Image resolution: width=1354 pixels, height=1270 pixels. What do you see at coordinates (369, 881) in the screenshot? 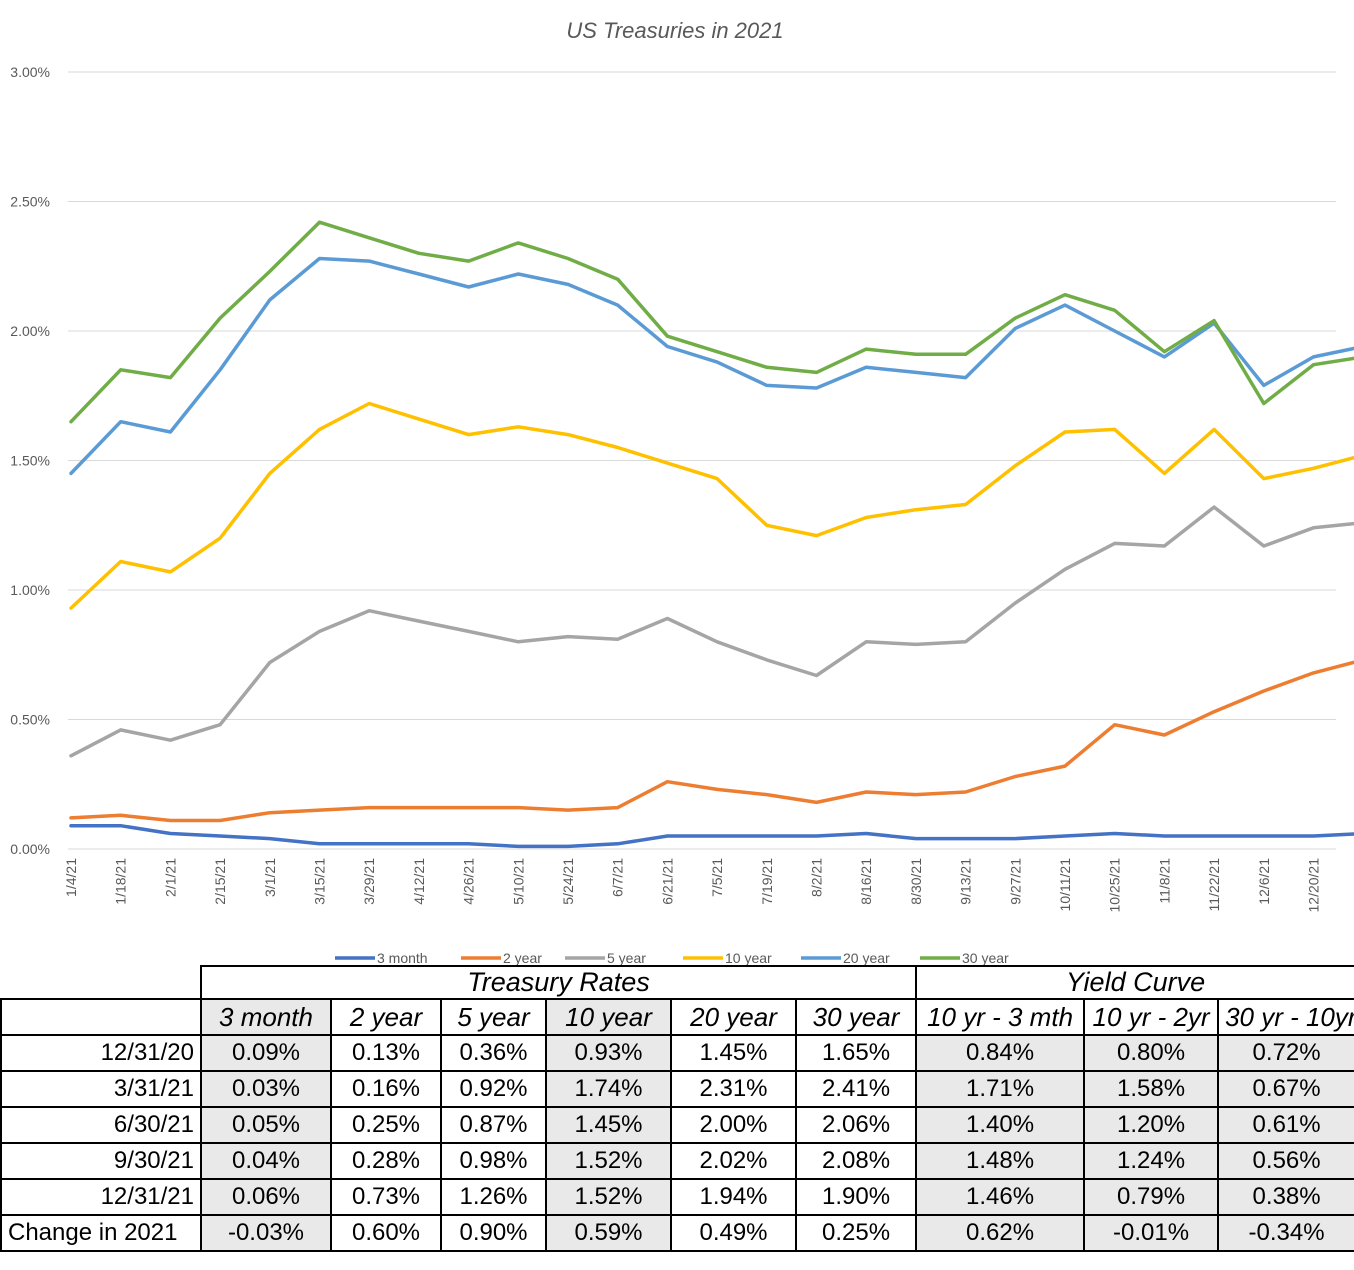
I see `x-tick-label: 3/29/21` at bounding box center [369, 881].